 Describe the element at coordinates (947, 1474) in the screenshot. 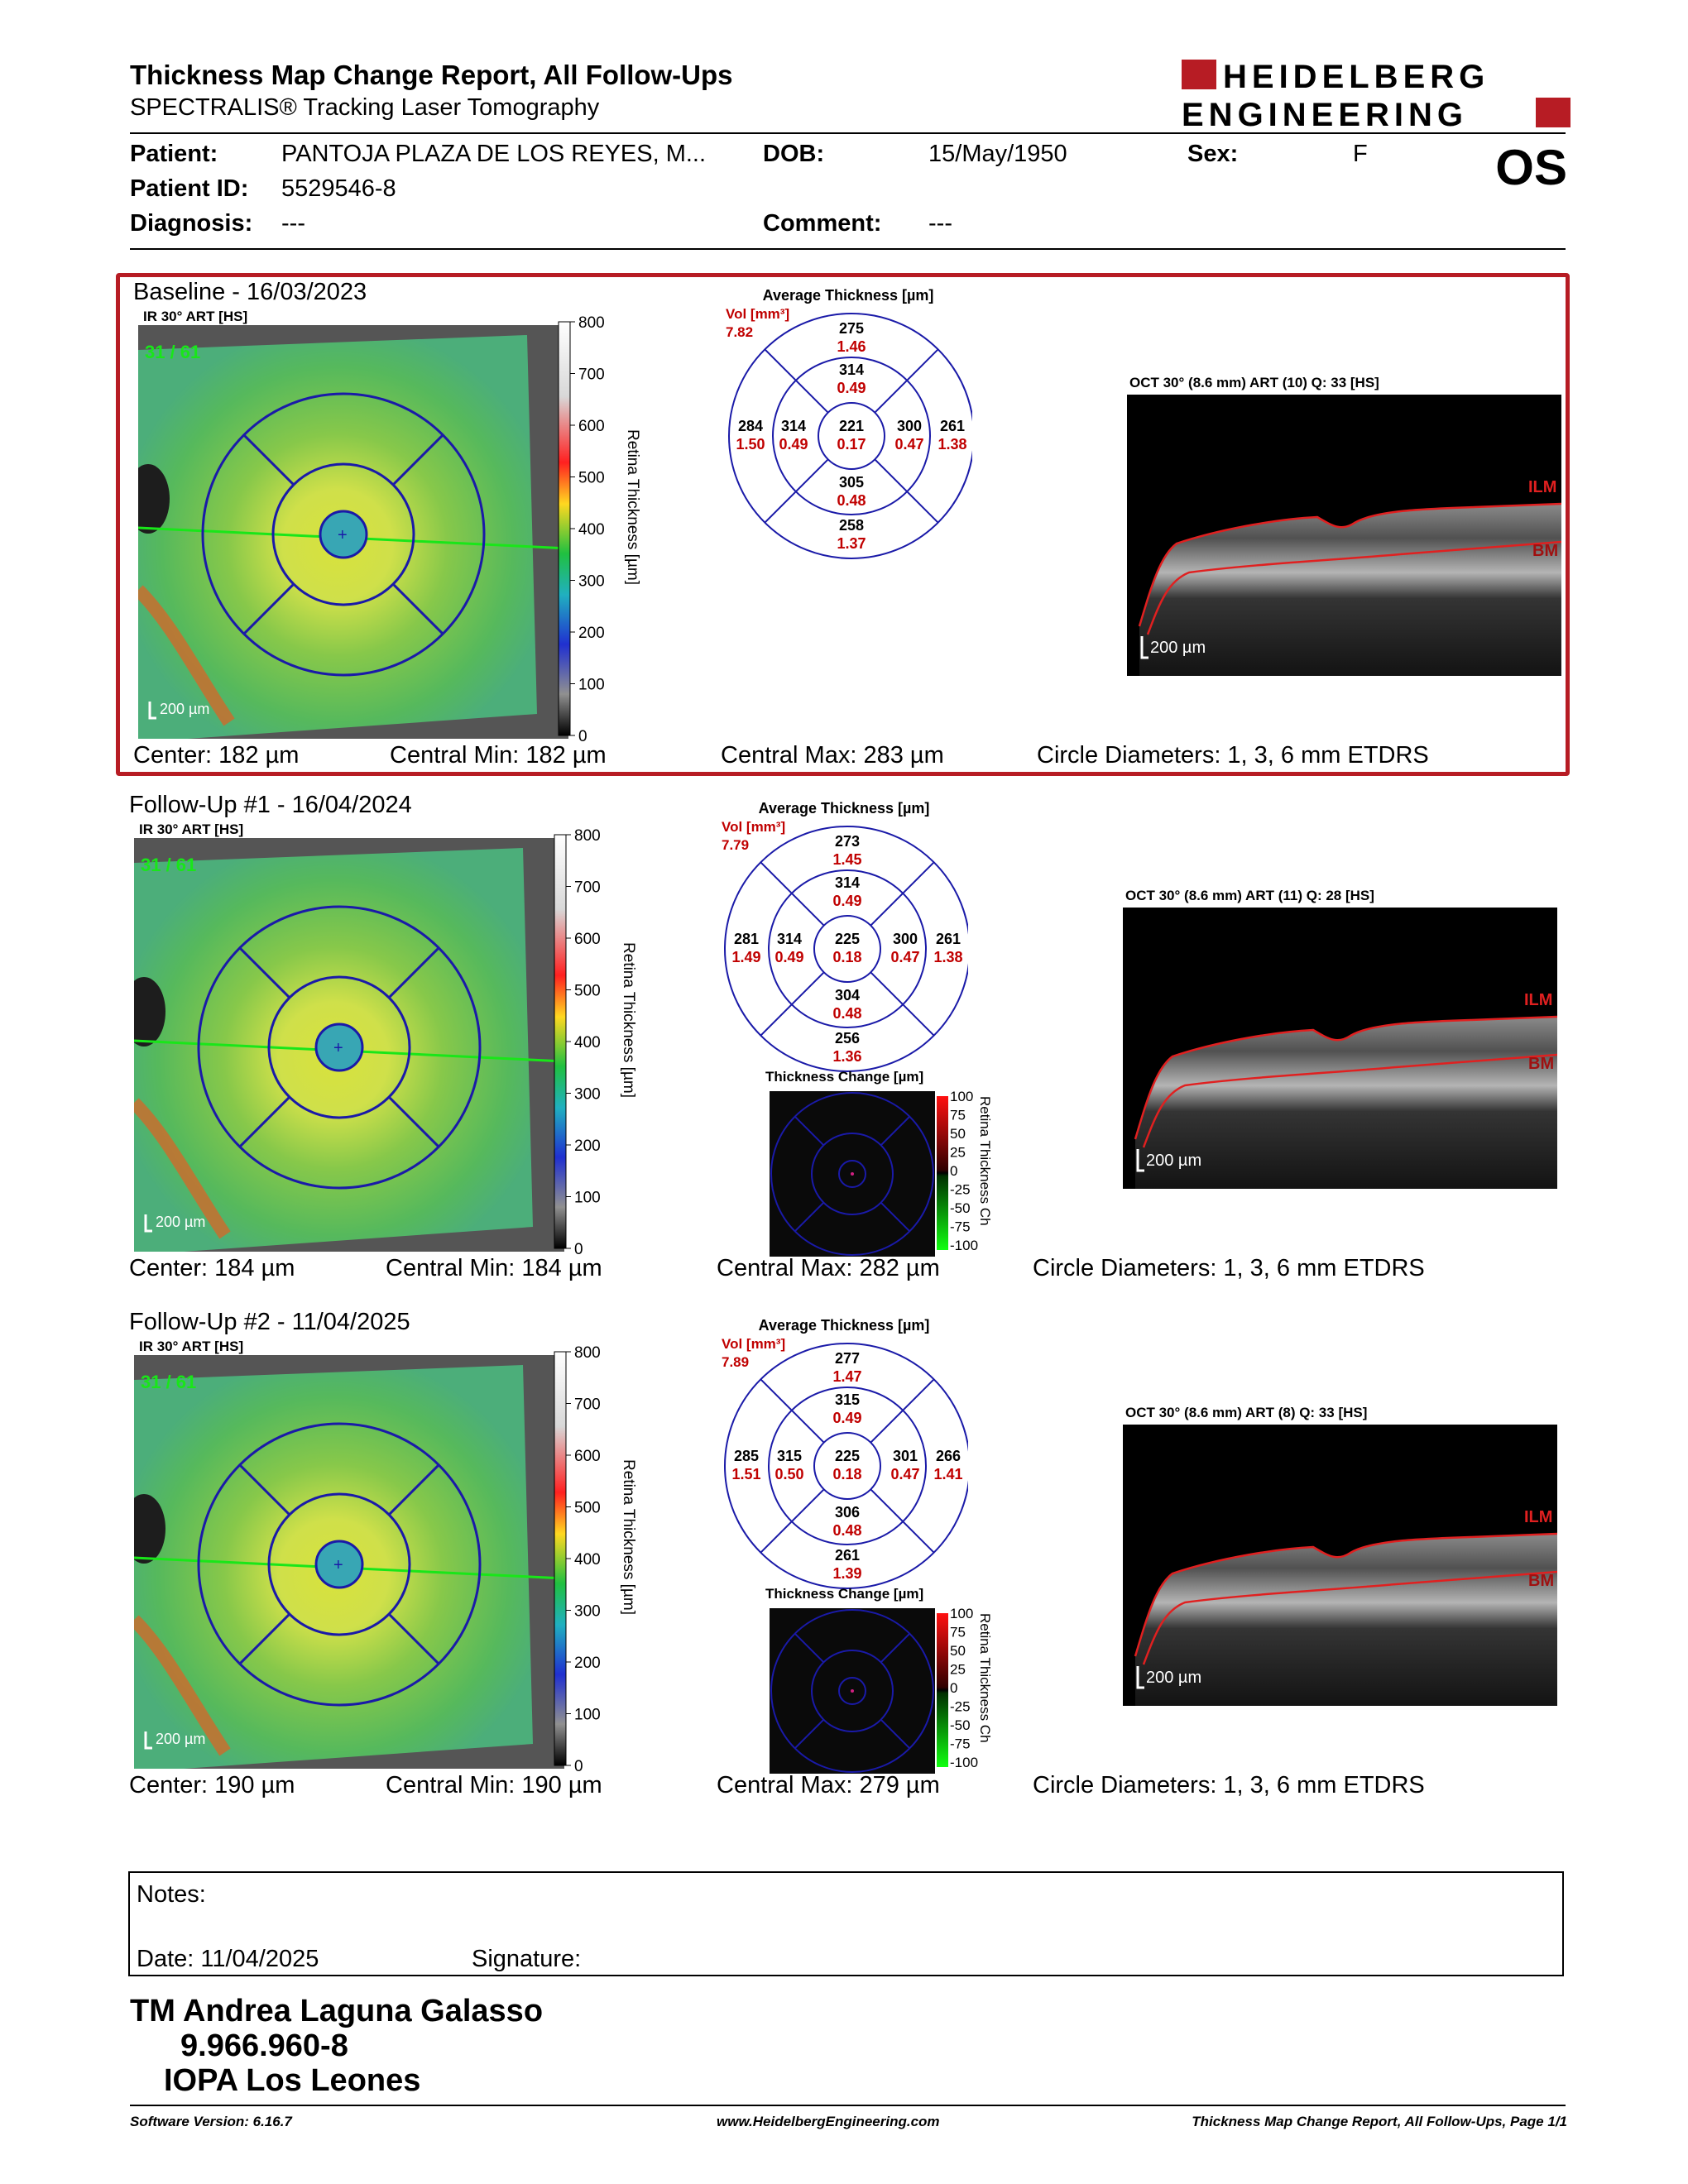

I see `sector-volume-outer-nas: 1.41` at that location.